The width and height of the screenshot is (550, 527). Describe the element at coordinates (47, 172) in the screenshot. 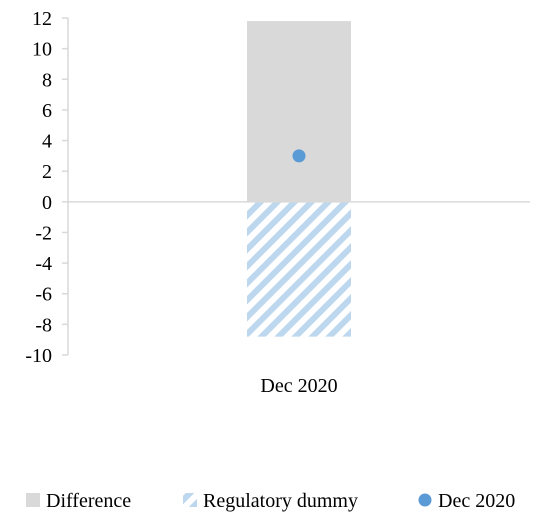

I see `y-tick-label: 2` at that location.